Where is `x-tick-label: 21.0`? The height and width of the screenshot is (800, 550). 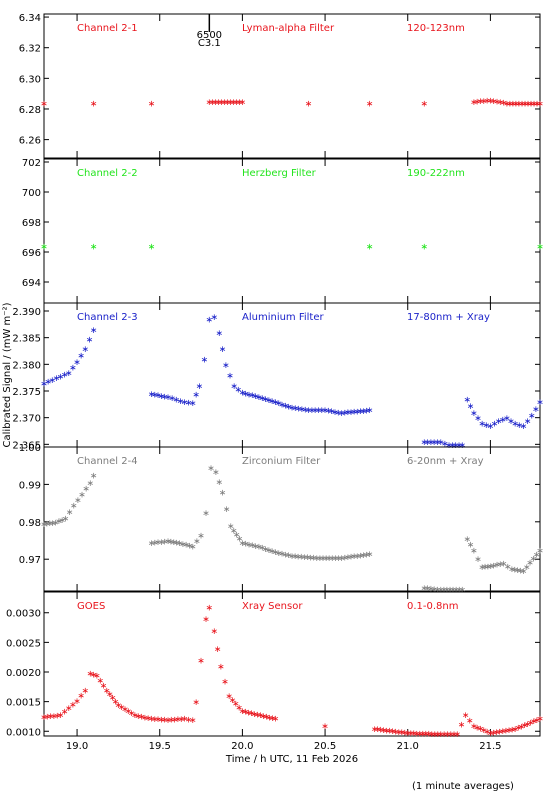
x-tick-label: 21.0 is located at coordinates (408, 746).